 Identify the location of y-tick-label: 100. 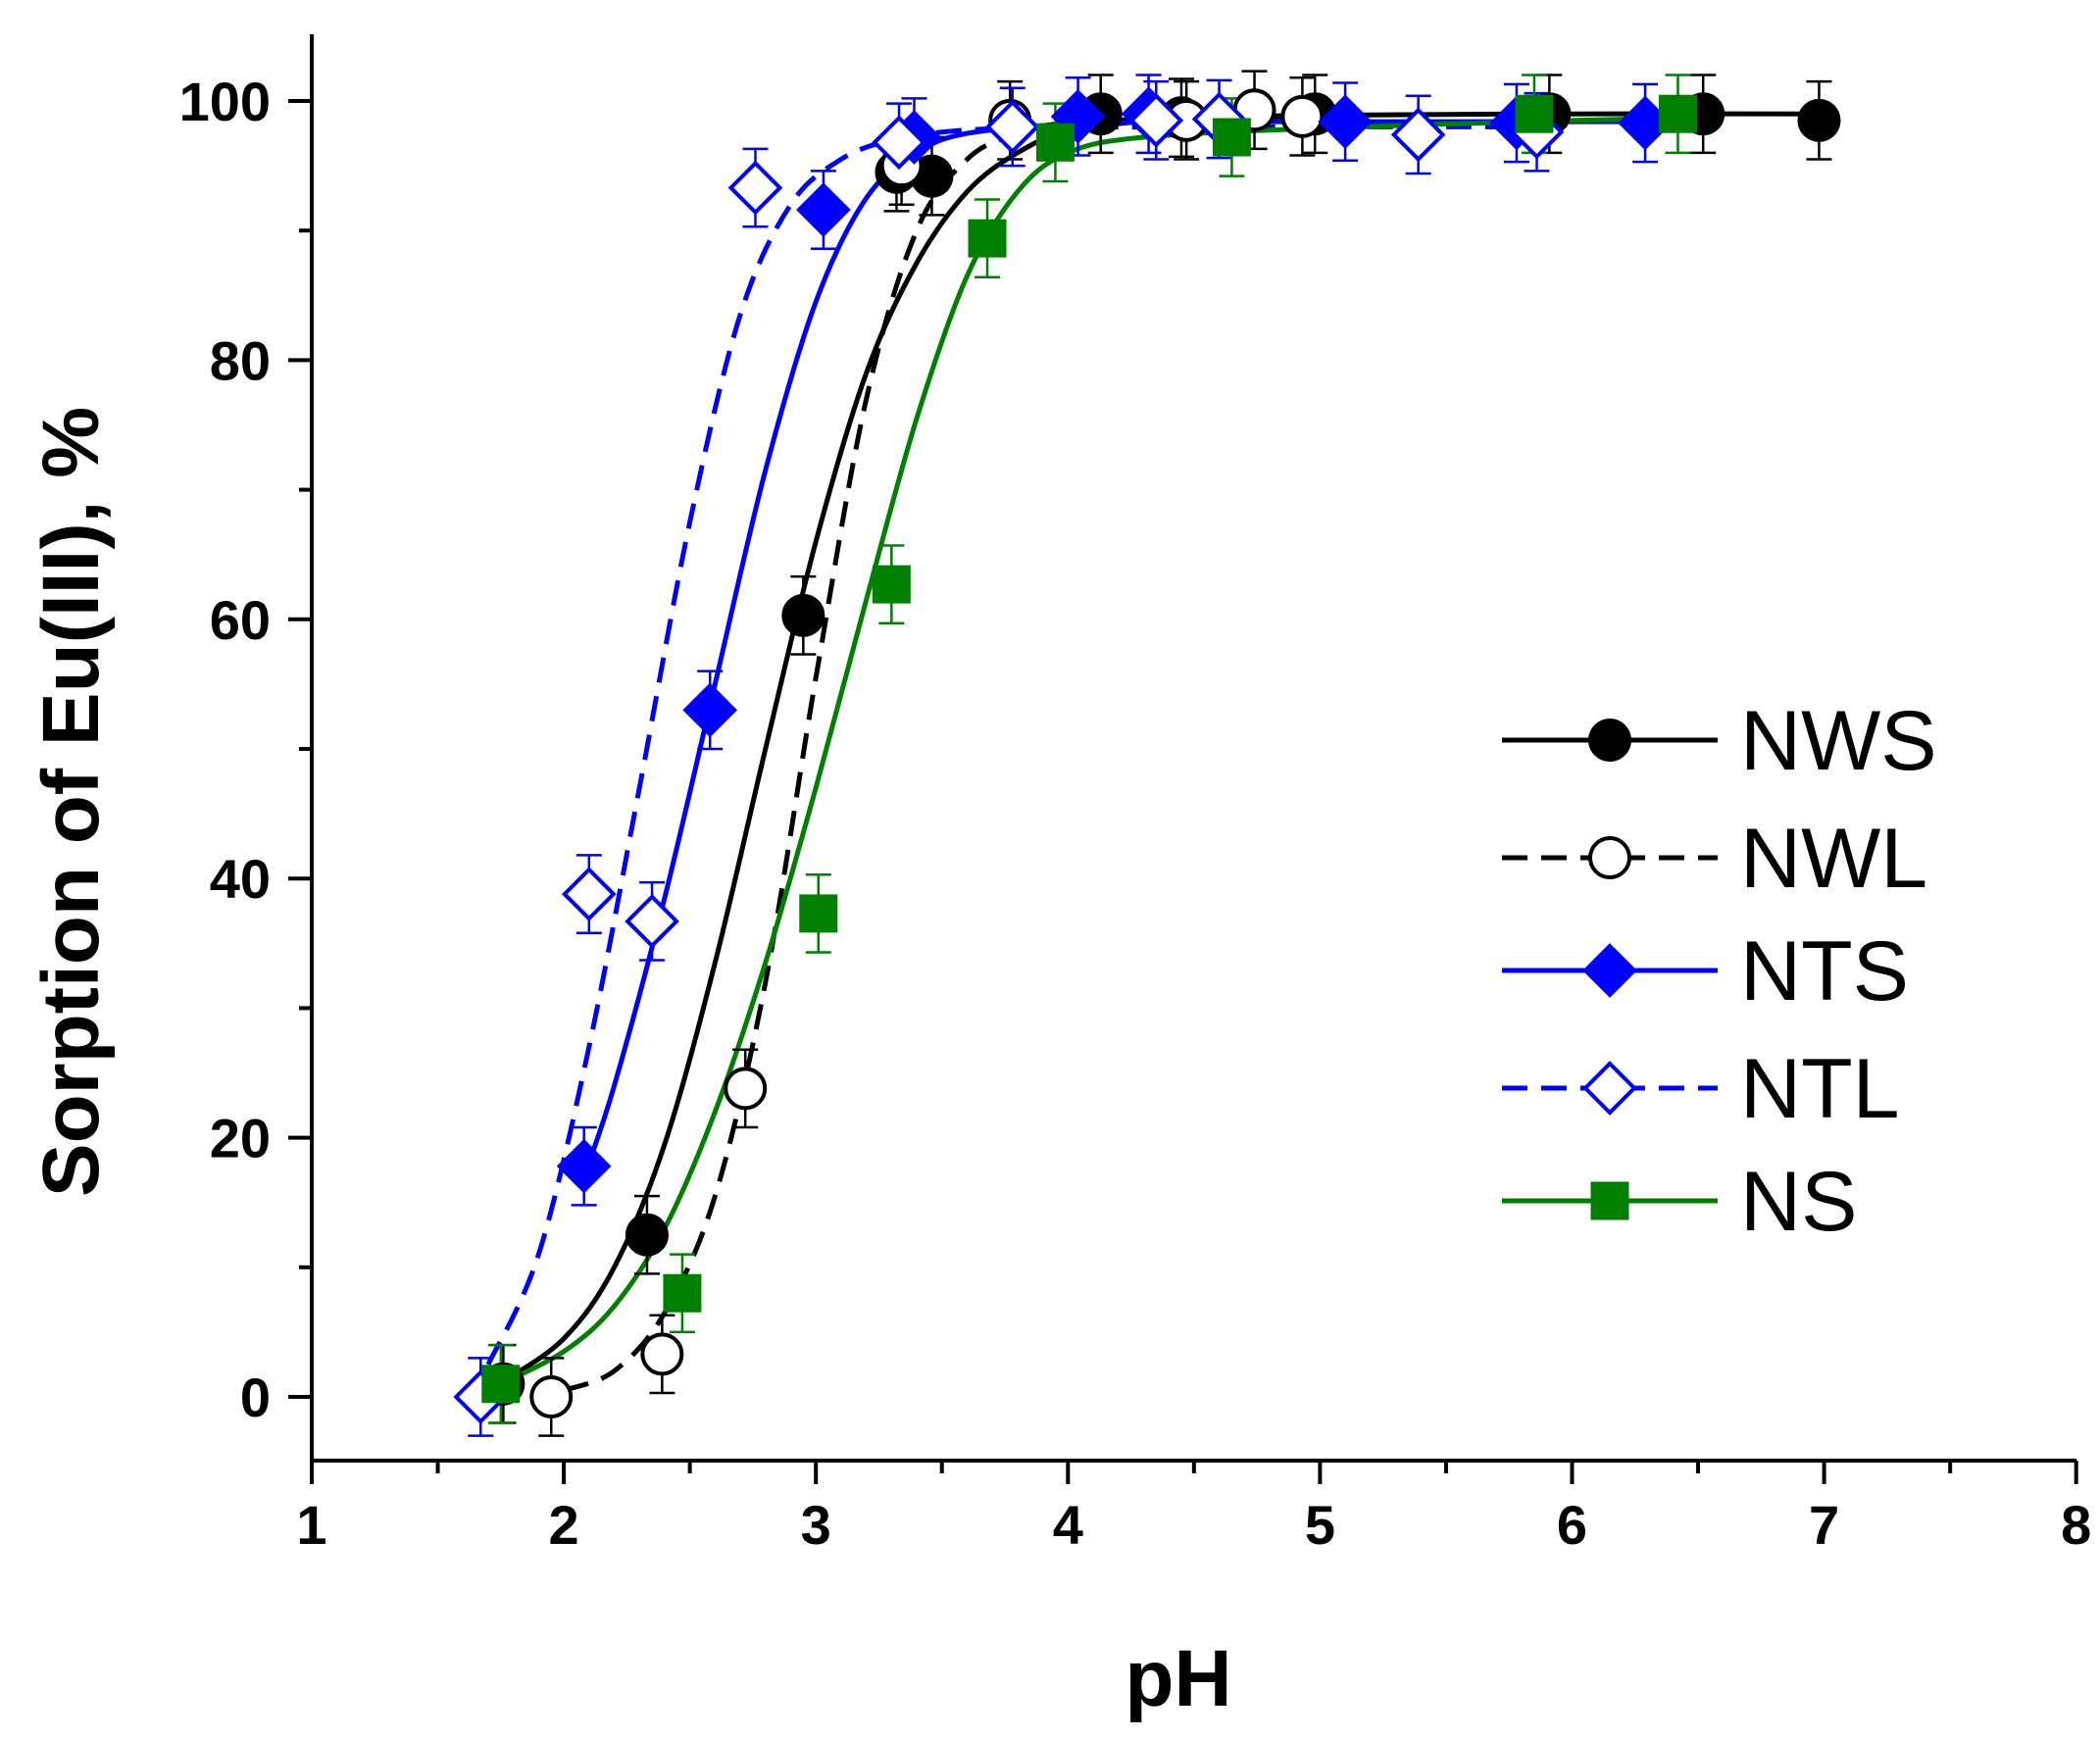
(225, 102).